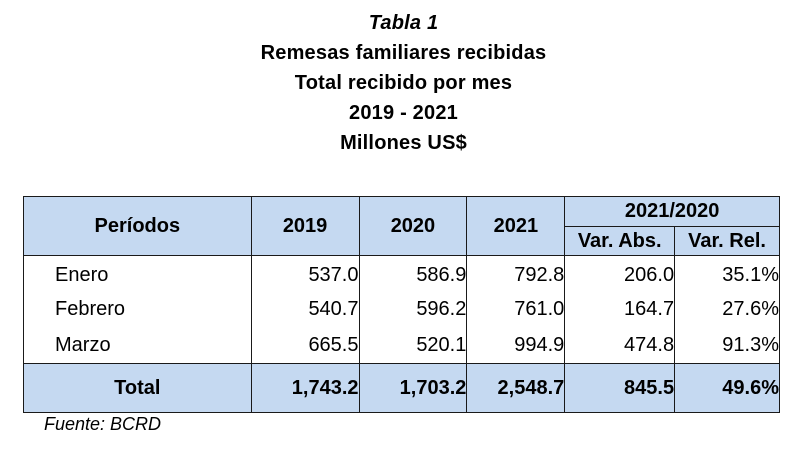  I want to click on row-var-abs: 474.8, so click(620, 345).